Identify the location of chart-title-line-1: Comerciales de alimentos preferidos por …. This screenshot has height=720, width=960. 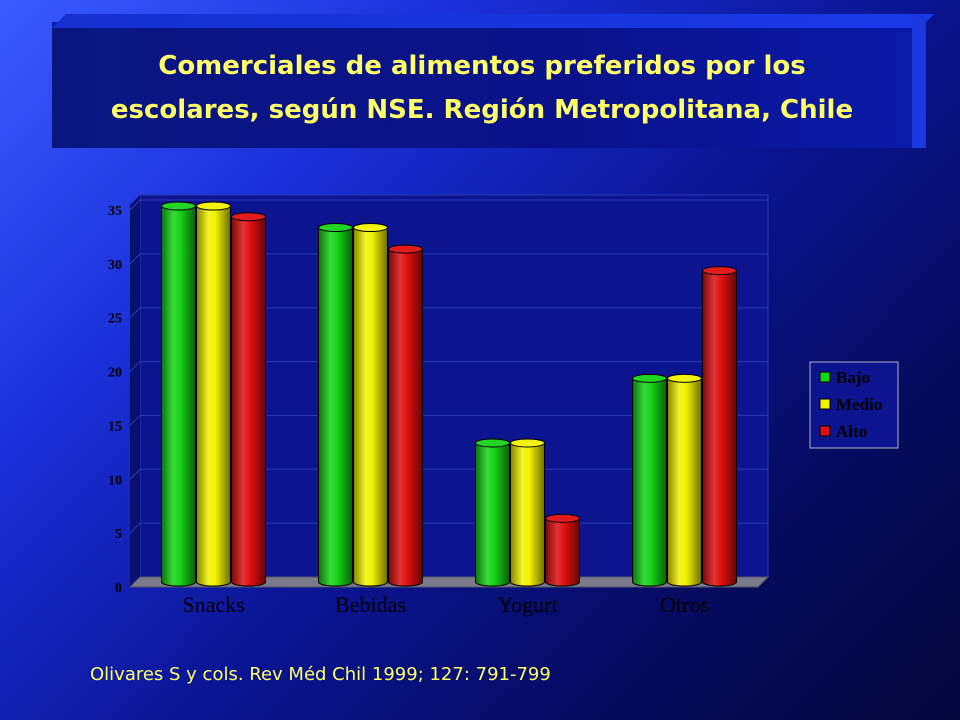
(482, 66).